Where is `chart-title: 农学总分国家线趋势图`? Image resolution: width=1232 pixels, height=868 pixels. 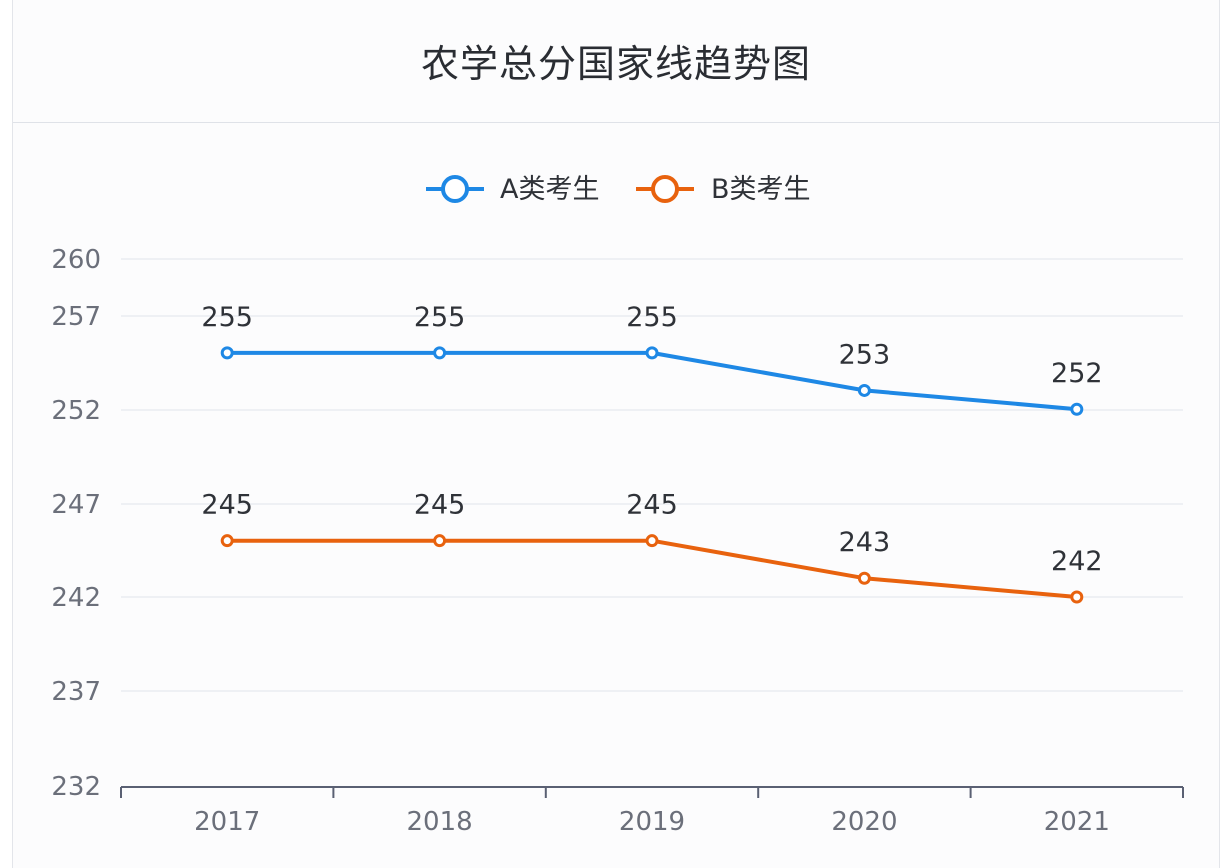
chart-title: 农学总分国家线趋势图 is located at coordinates (615, 63).